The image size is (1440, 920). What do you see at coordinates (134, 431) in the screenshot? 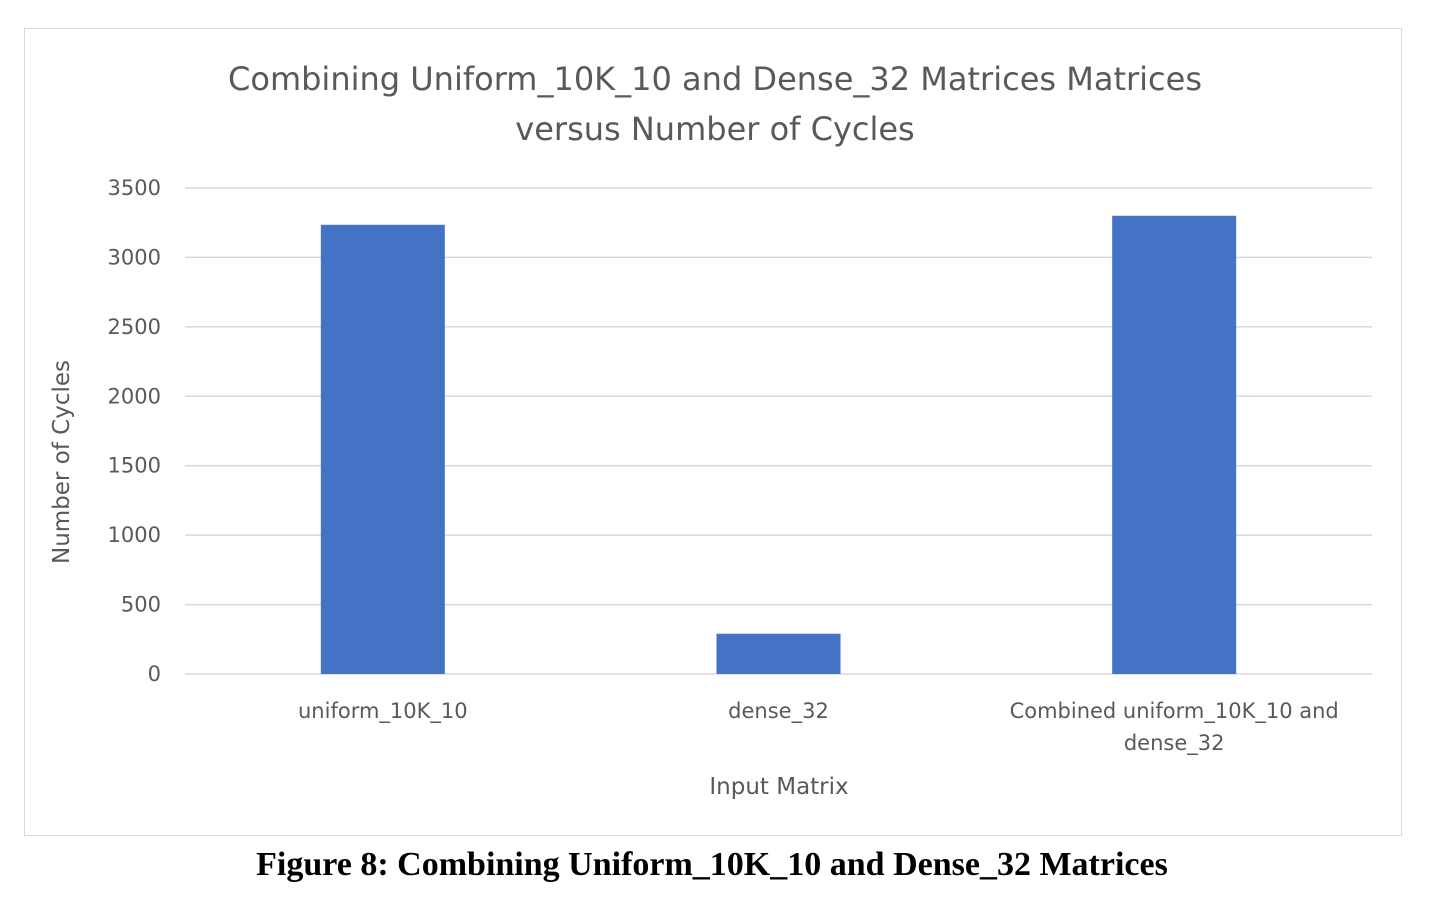
I see `y-tick-labels: 0 500 1000 1500 2000 2500 3000 3500` at bounding box center [134, 431].